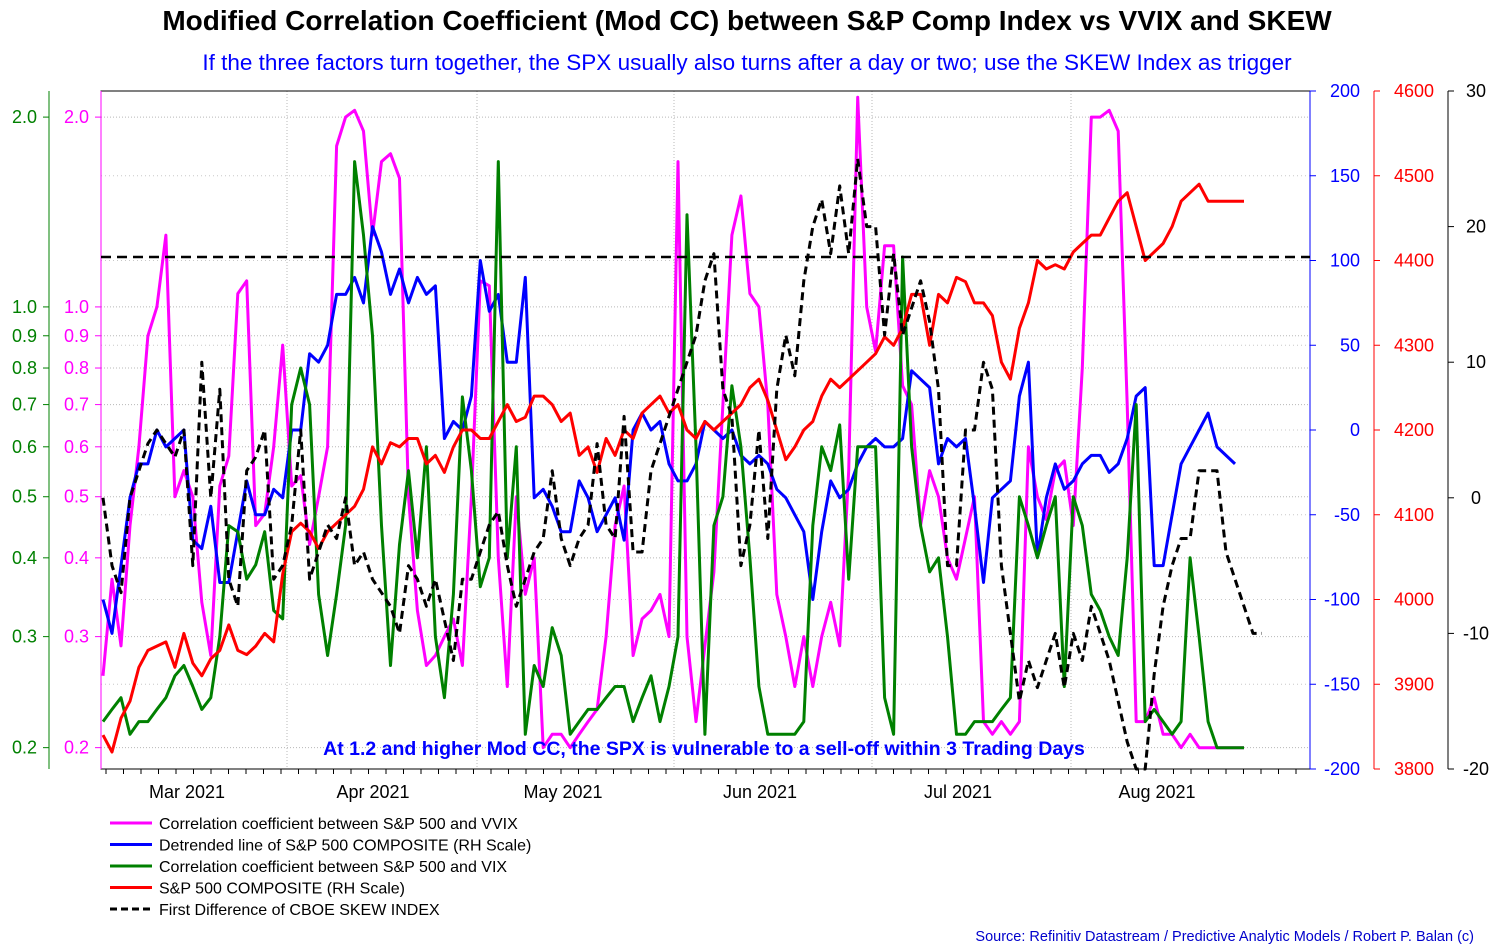 This screenshot has height=944, width=1494. What do you see at coordinates (562, 792) in the screenshot?
I see `x-tick-label: May 2021` at bounding box center [562, 792].